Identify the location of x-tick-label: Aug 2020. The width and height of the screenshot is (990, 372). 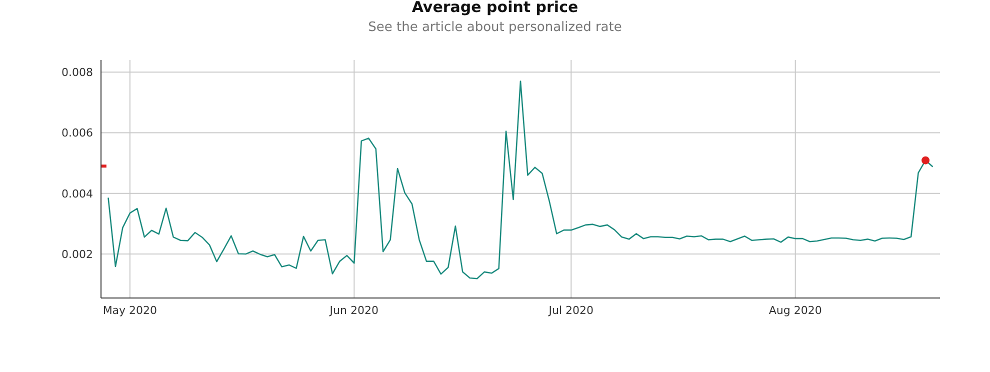
(795, 310).